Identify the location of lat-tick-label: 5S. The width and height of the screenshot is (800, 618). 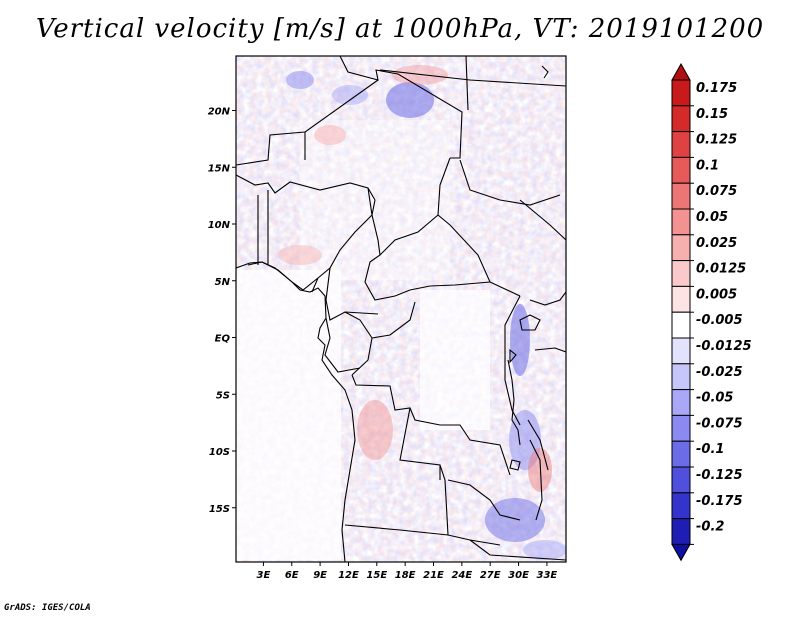
(223, 395).